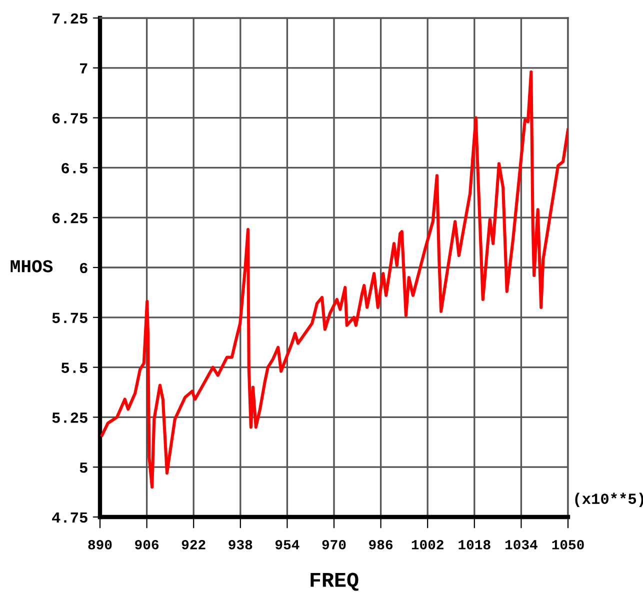 This screenshot has width=643, height=613. Describe the element at coordinates (100, 545) in the screenshot. I see `x-tick-label: 890` at that location.